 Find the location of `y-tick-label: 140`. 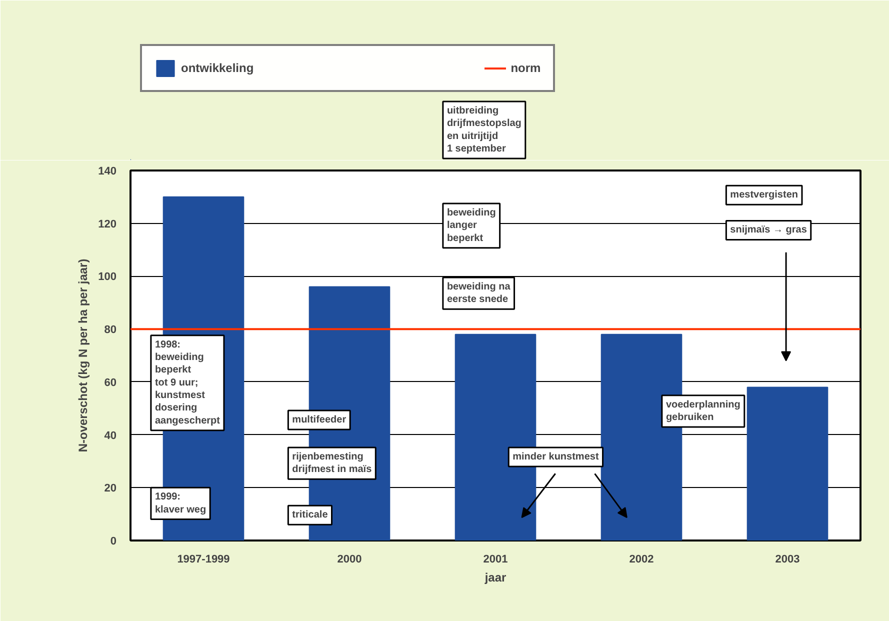

y-tick-label: 140 is located at coordinates (107, 172).